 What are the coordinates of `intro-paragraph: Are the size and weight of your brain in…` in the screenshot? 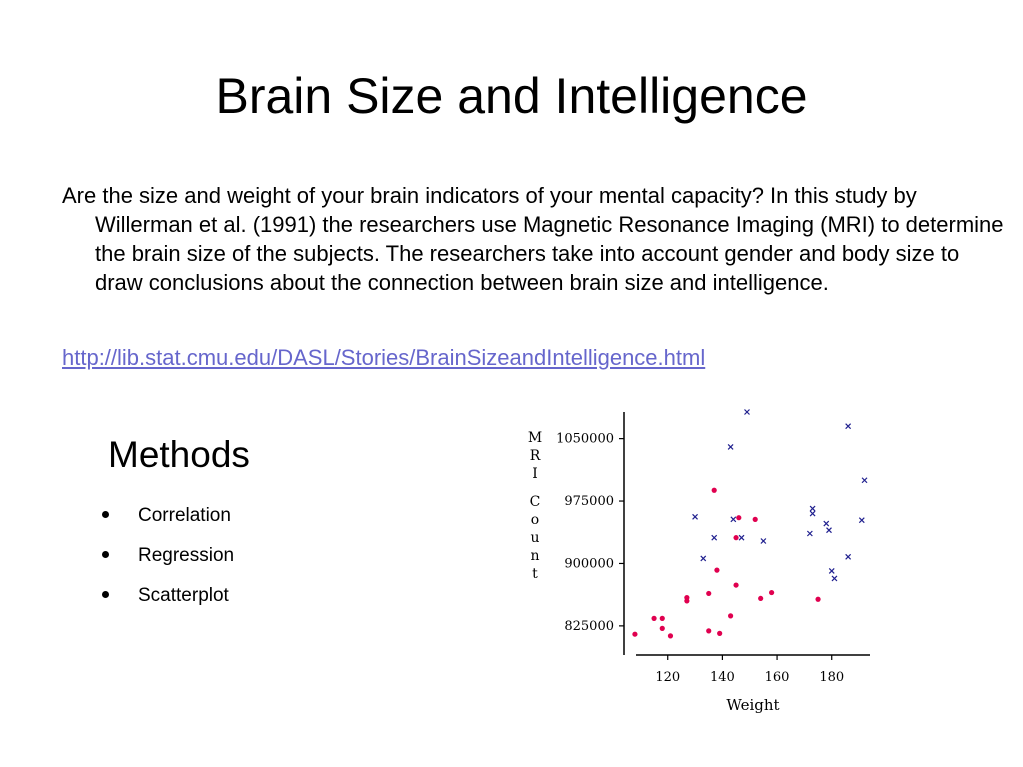 It's located at (533, 239).